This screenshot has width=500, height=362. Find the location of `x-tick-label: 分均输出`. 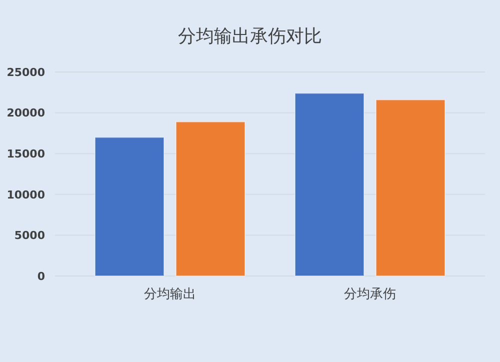

x-tick-label: 分均输出 is located at coordinates (170, 294).